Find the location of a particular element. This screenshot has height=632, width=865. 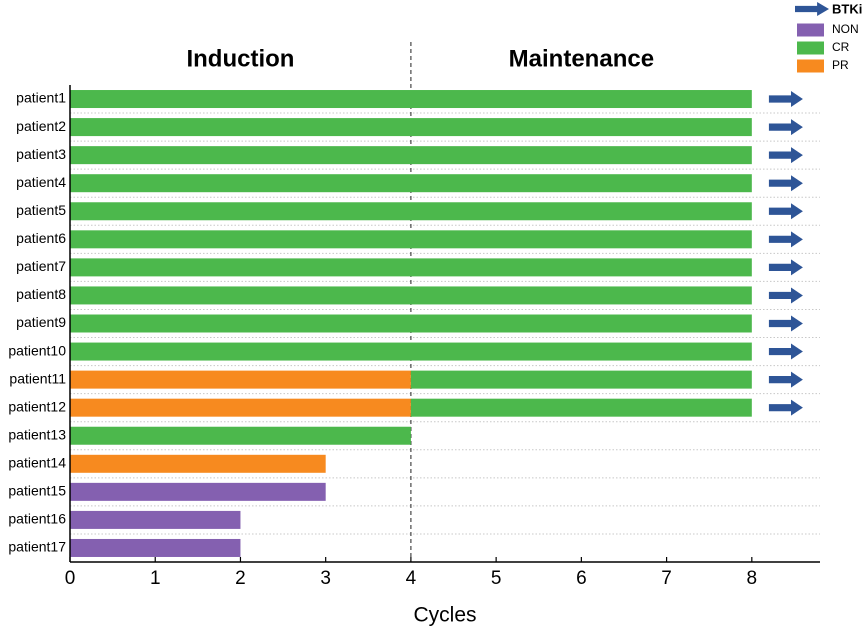

legend-arrow is located at coordinates (812, 9).